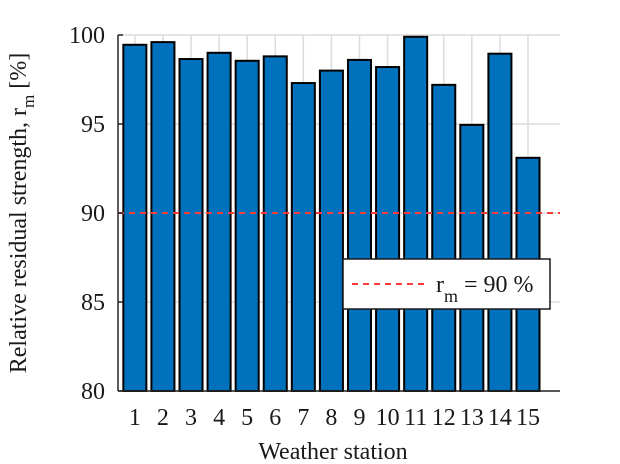 This screenshot has width=620, height=464. I want to click on x-tick-label: 14, so click(500, 418).